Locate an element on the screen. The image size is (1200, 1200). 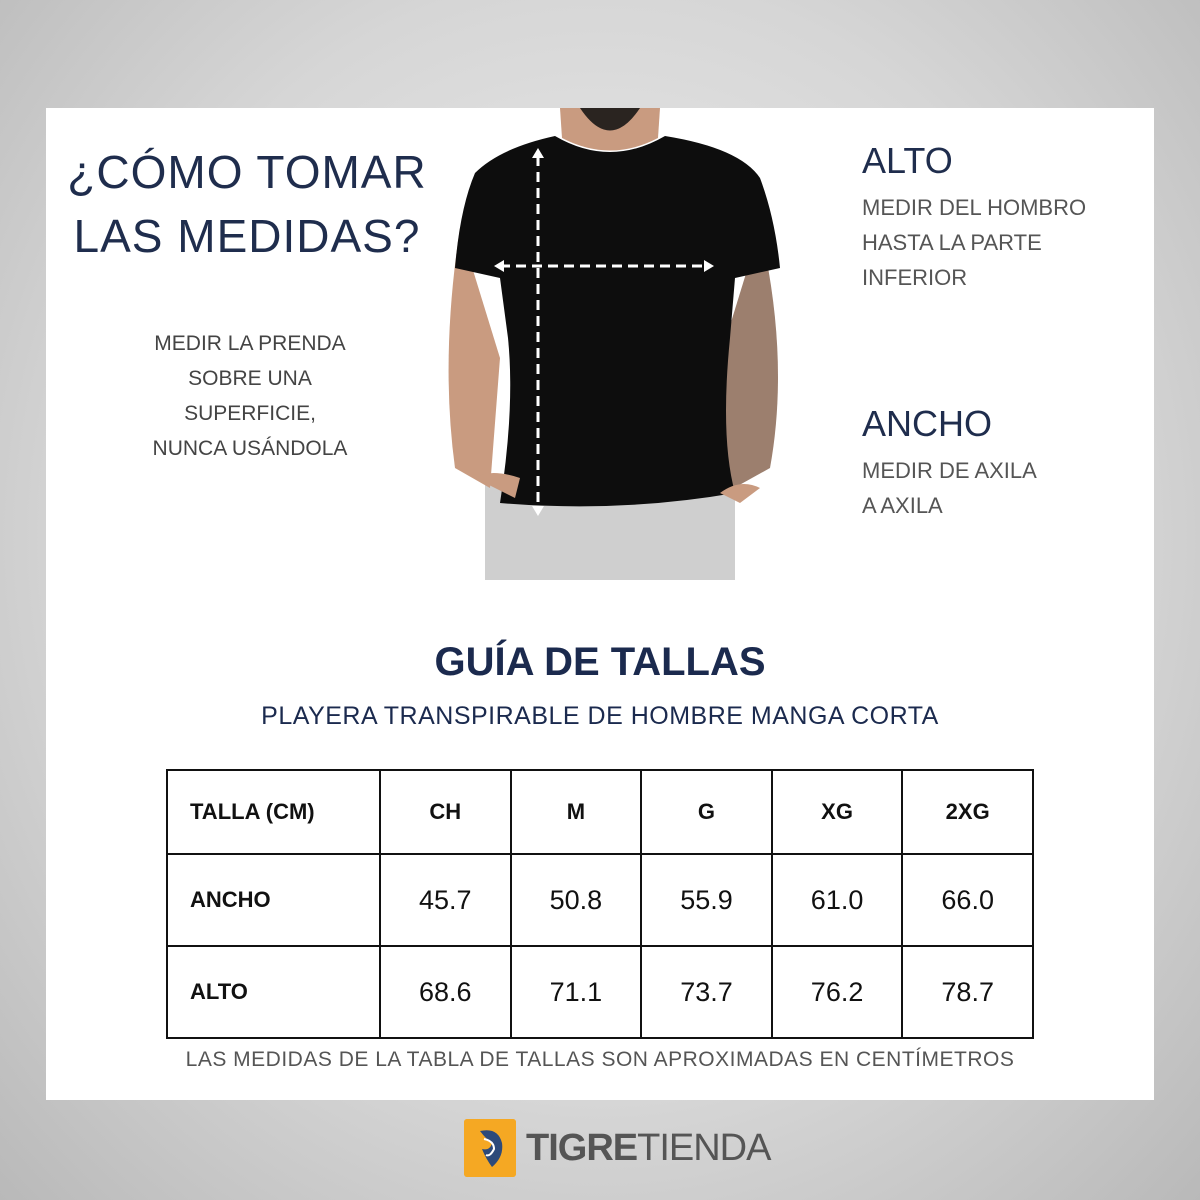
alto-line: INFERIOR is located at coordinates (915, 277).